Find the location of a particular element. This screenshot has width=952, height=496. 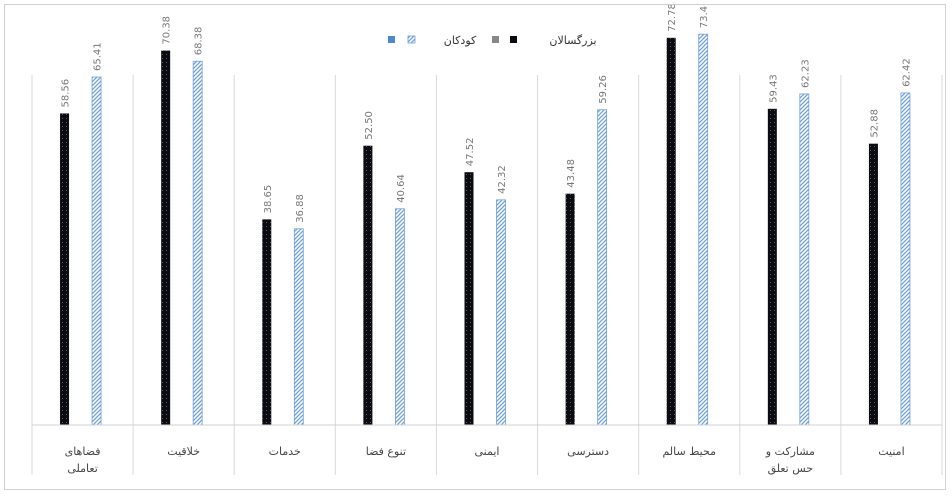

data-label: 40.64 is located at coordinates (401, 188).